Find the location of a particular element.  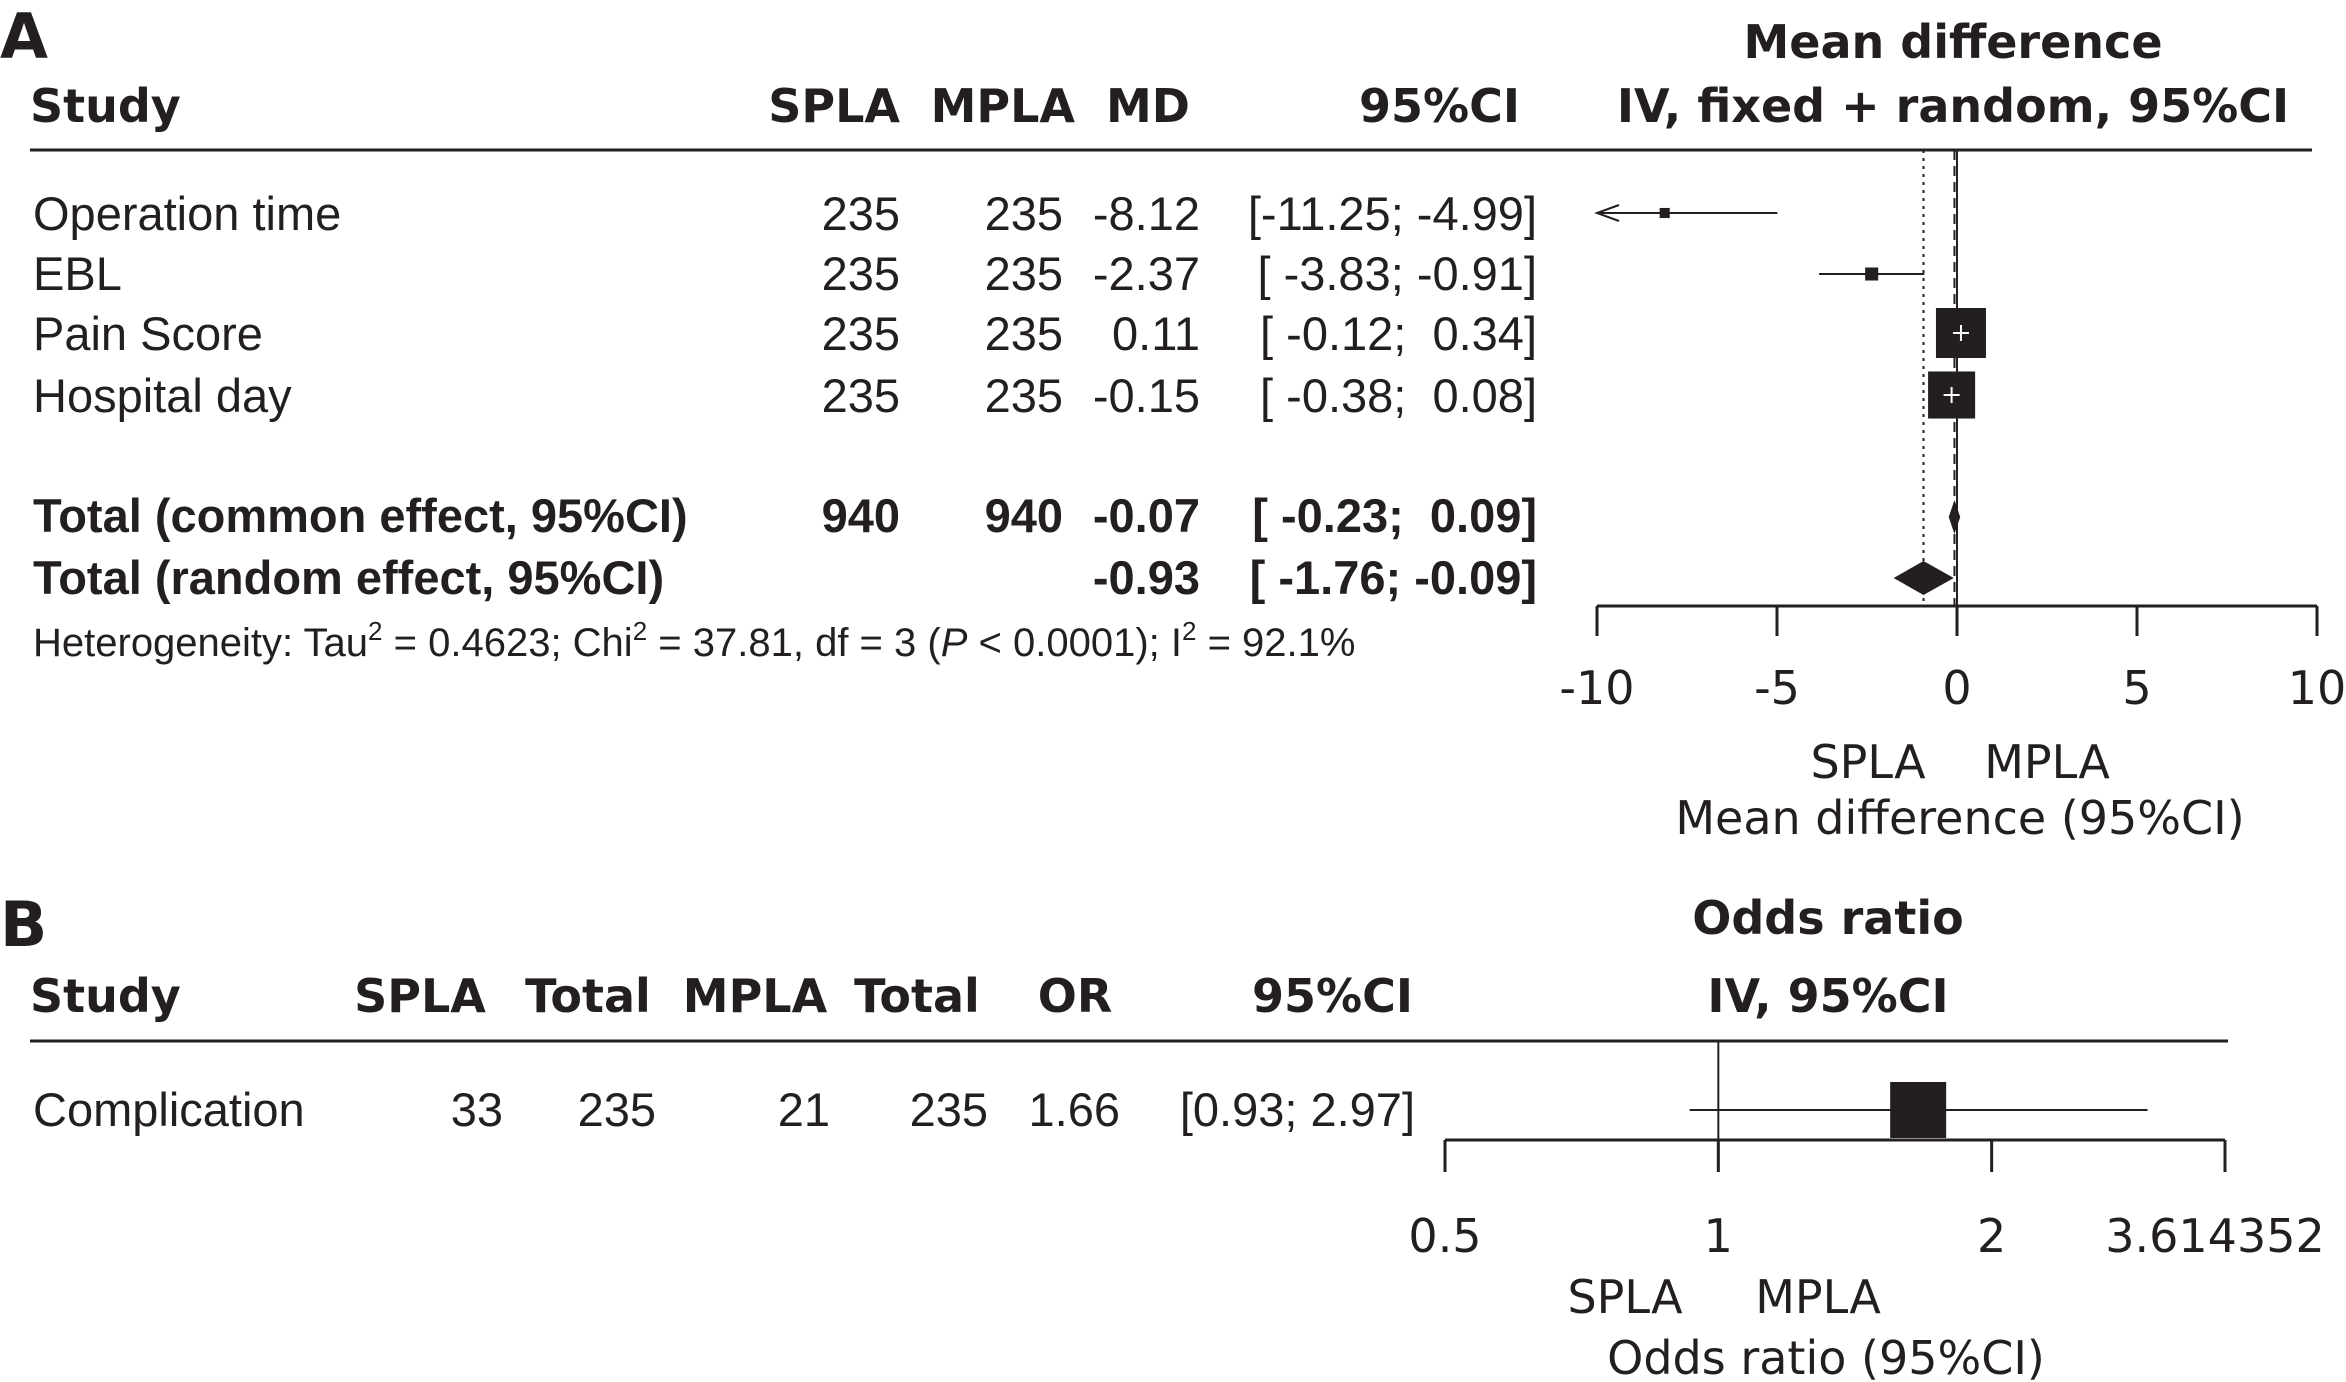

b-plot-area: 0.5 1 2 3.614352 is located at coordinates (1866, 1152).